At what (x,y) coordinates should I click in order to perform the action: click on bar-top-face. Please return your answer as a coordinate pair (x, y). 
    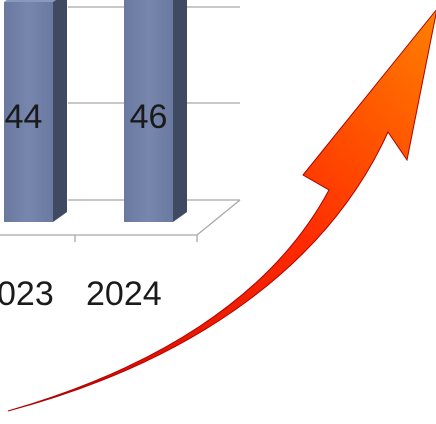
    Looking at the image, I should click on (30, 1).